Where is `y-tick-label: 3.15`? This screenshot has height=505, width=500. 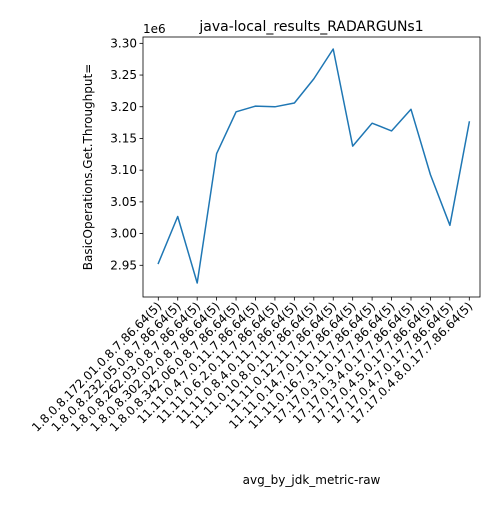 y-tick-label: 3.15 is located at coordinates (123, 138).